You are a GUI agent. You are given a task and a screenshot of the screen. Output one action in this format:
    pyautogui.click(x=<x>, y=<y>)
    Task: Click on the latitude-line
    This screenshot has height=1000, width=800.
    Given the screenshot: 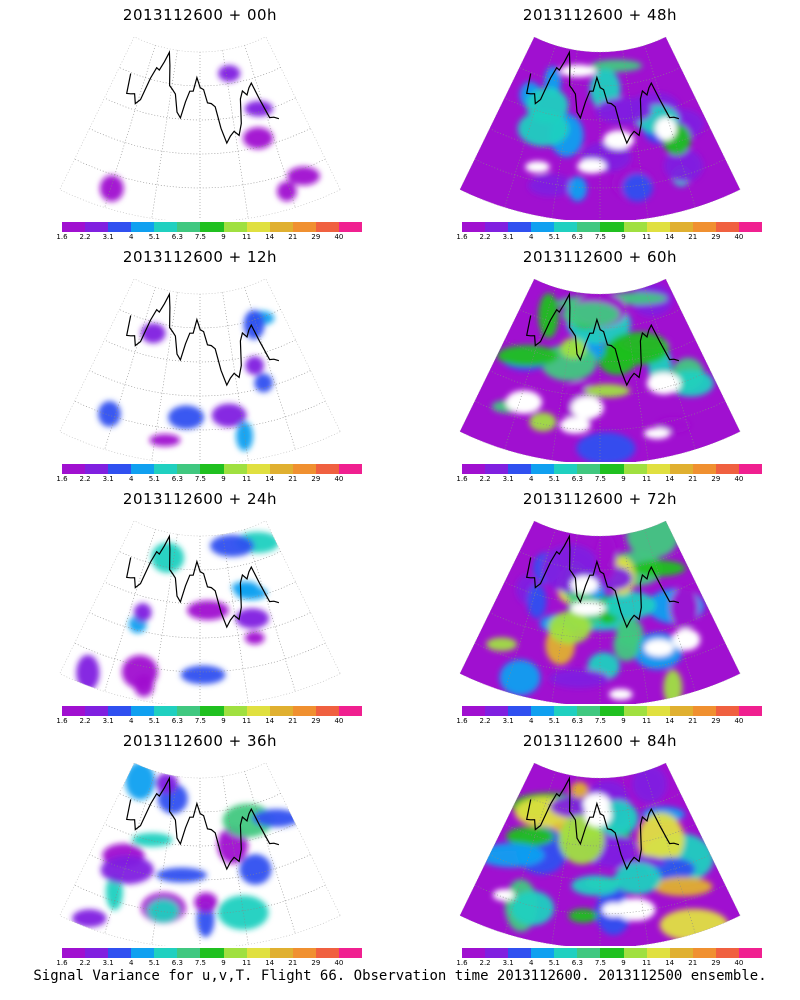 What is the action you would take?
    pyautogui.click(x=200, y=141)
    